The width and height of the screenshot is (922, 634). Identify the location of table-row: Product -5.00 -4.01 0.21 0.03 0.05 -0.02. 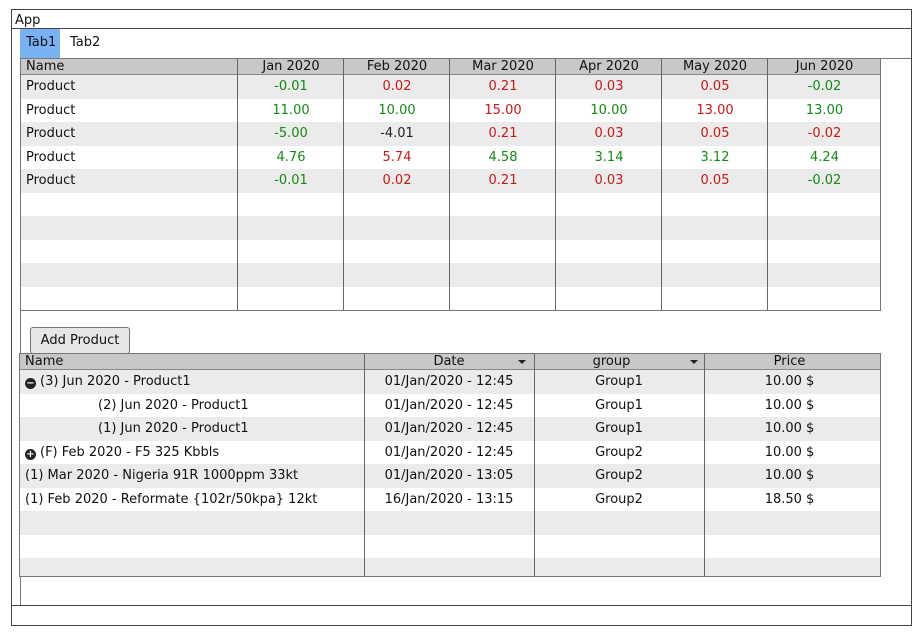
(450, 134).